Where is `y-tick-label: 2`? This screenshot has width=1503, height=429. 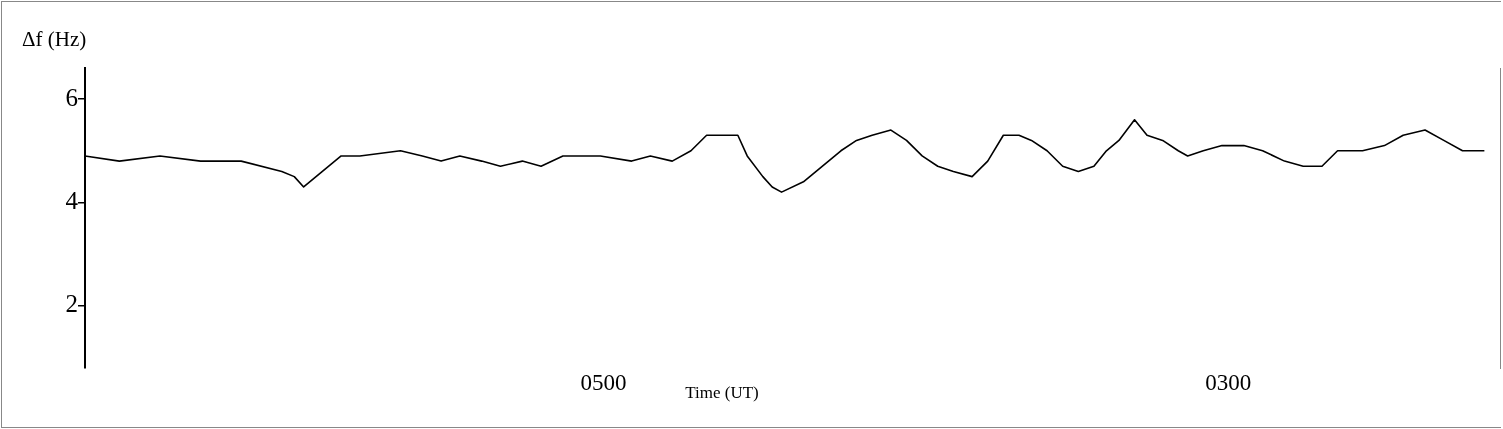 y-tick-label: 2 is located at coordinates (71, 304).